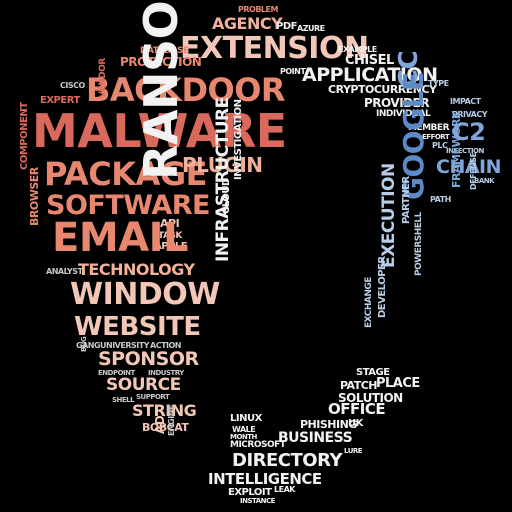 The width and height of the screenshot is (512, 512). I want to click on word-exploit: EXPLOIT, so click(250, 492).